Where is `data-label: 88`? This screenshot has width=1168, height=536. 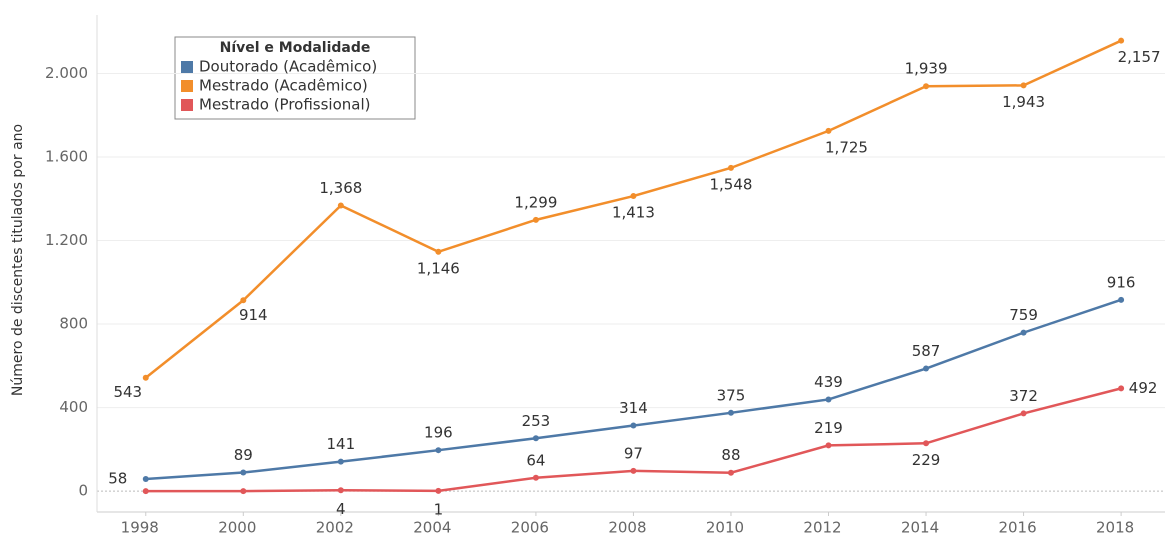
data-label: 88 is located at coordinates (730, 455).